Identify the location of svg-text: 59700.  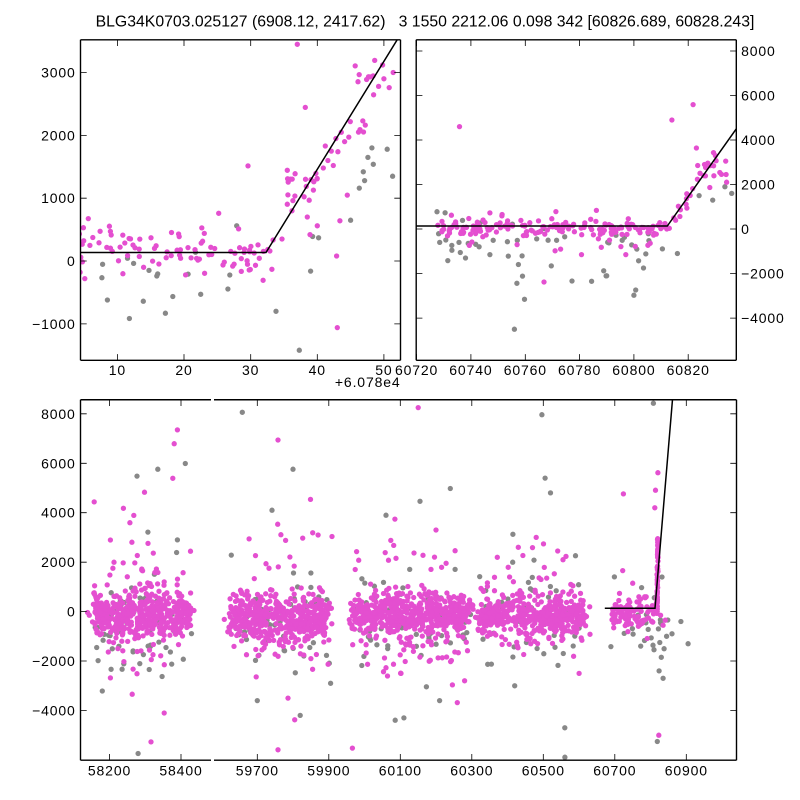
(257, 770).